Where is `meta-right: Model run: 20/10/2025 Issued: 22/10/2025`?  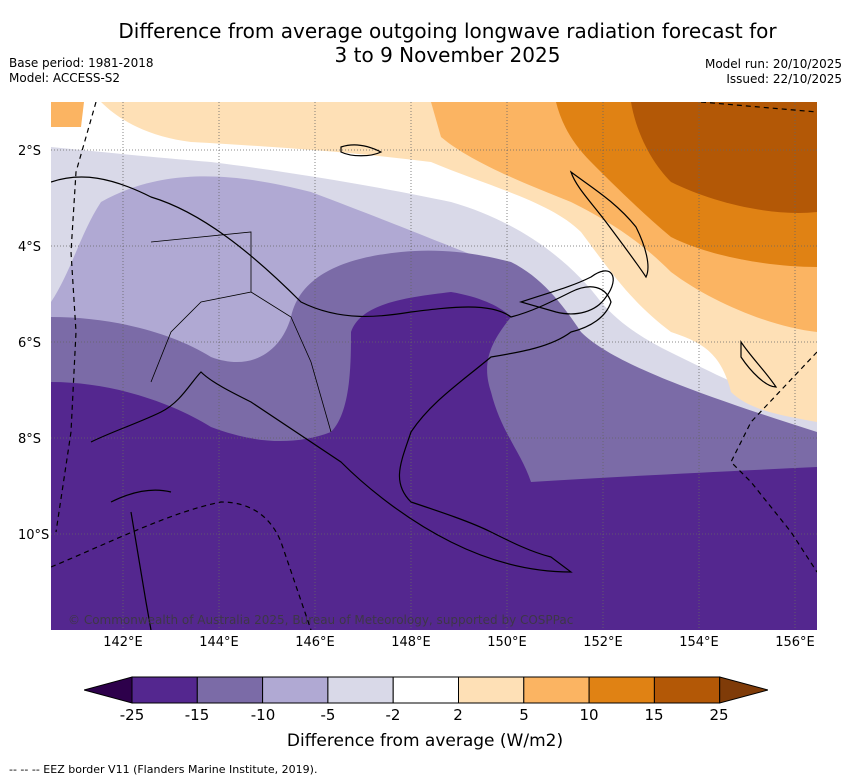
meta-right: Model run: 20/10/2025 Issued: 22/10/2025 is located at coordinates (773, 72).